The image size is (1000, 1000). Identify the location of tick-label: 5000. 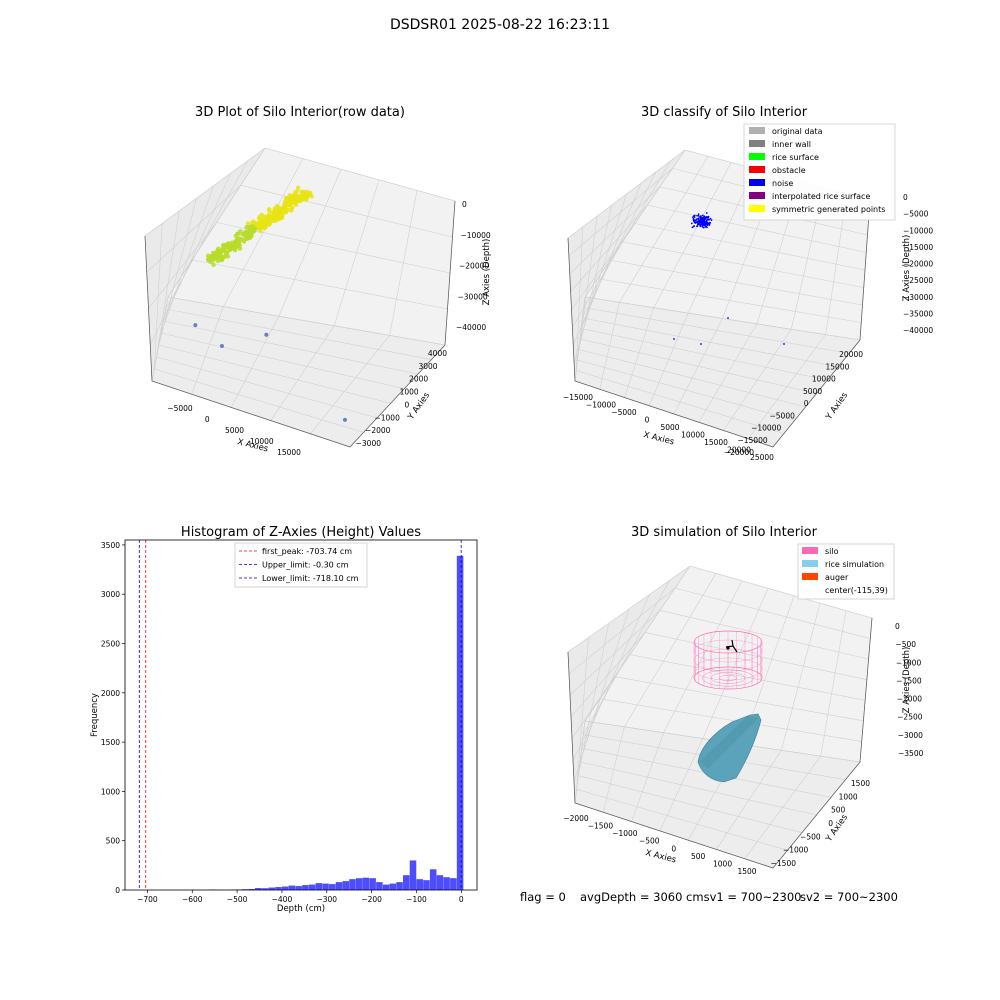
(812, 391).